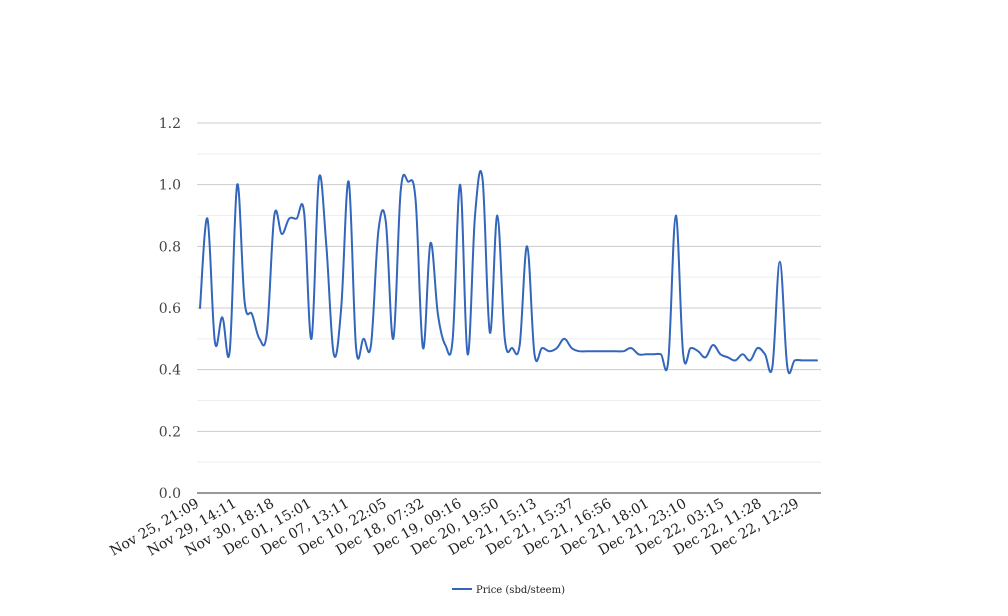 The height and width of the screenshot is (616, 1008). What do you see at coordinates (170, 186) in the screenshot?
I see `y-tick-label: 1.0` at bounding box center [170, 186].